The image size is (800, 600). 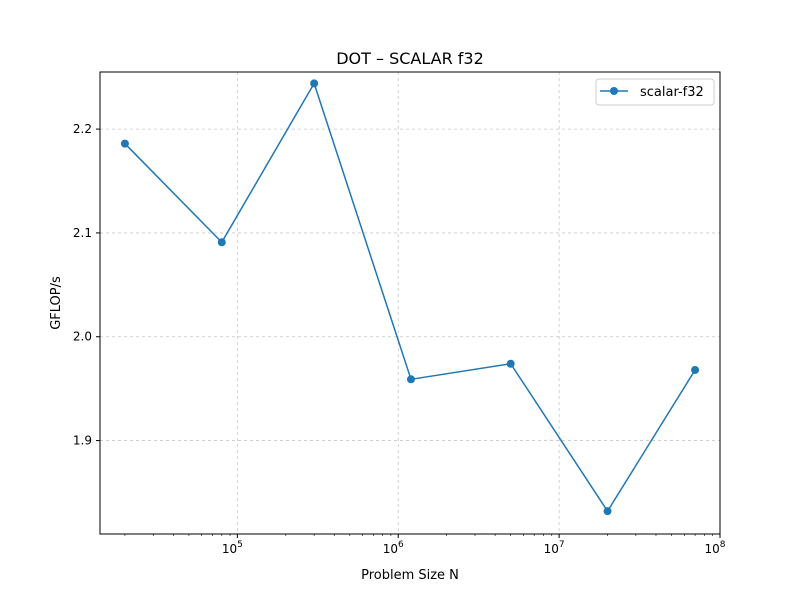 I want to click on x-tick-label: 10⁷, so click(x=554, y=548).